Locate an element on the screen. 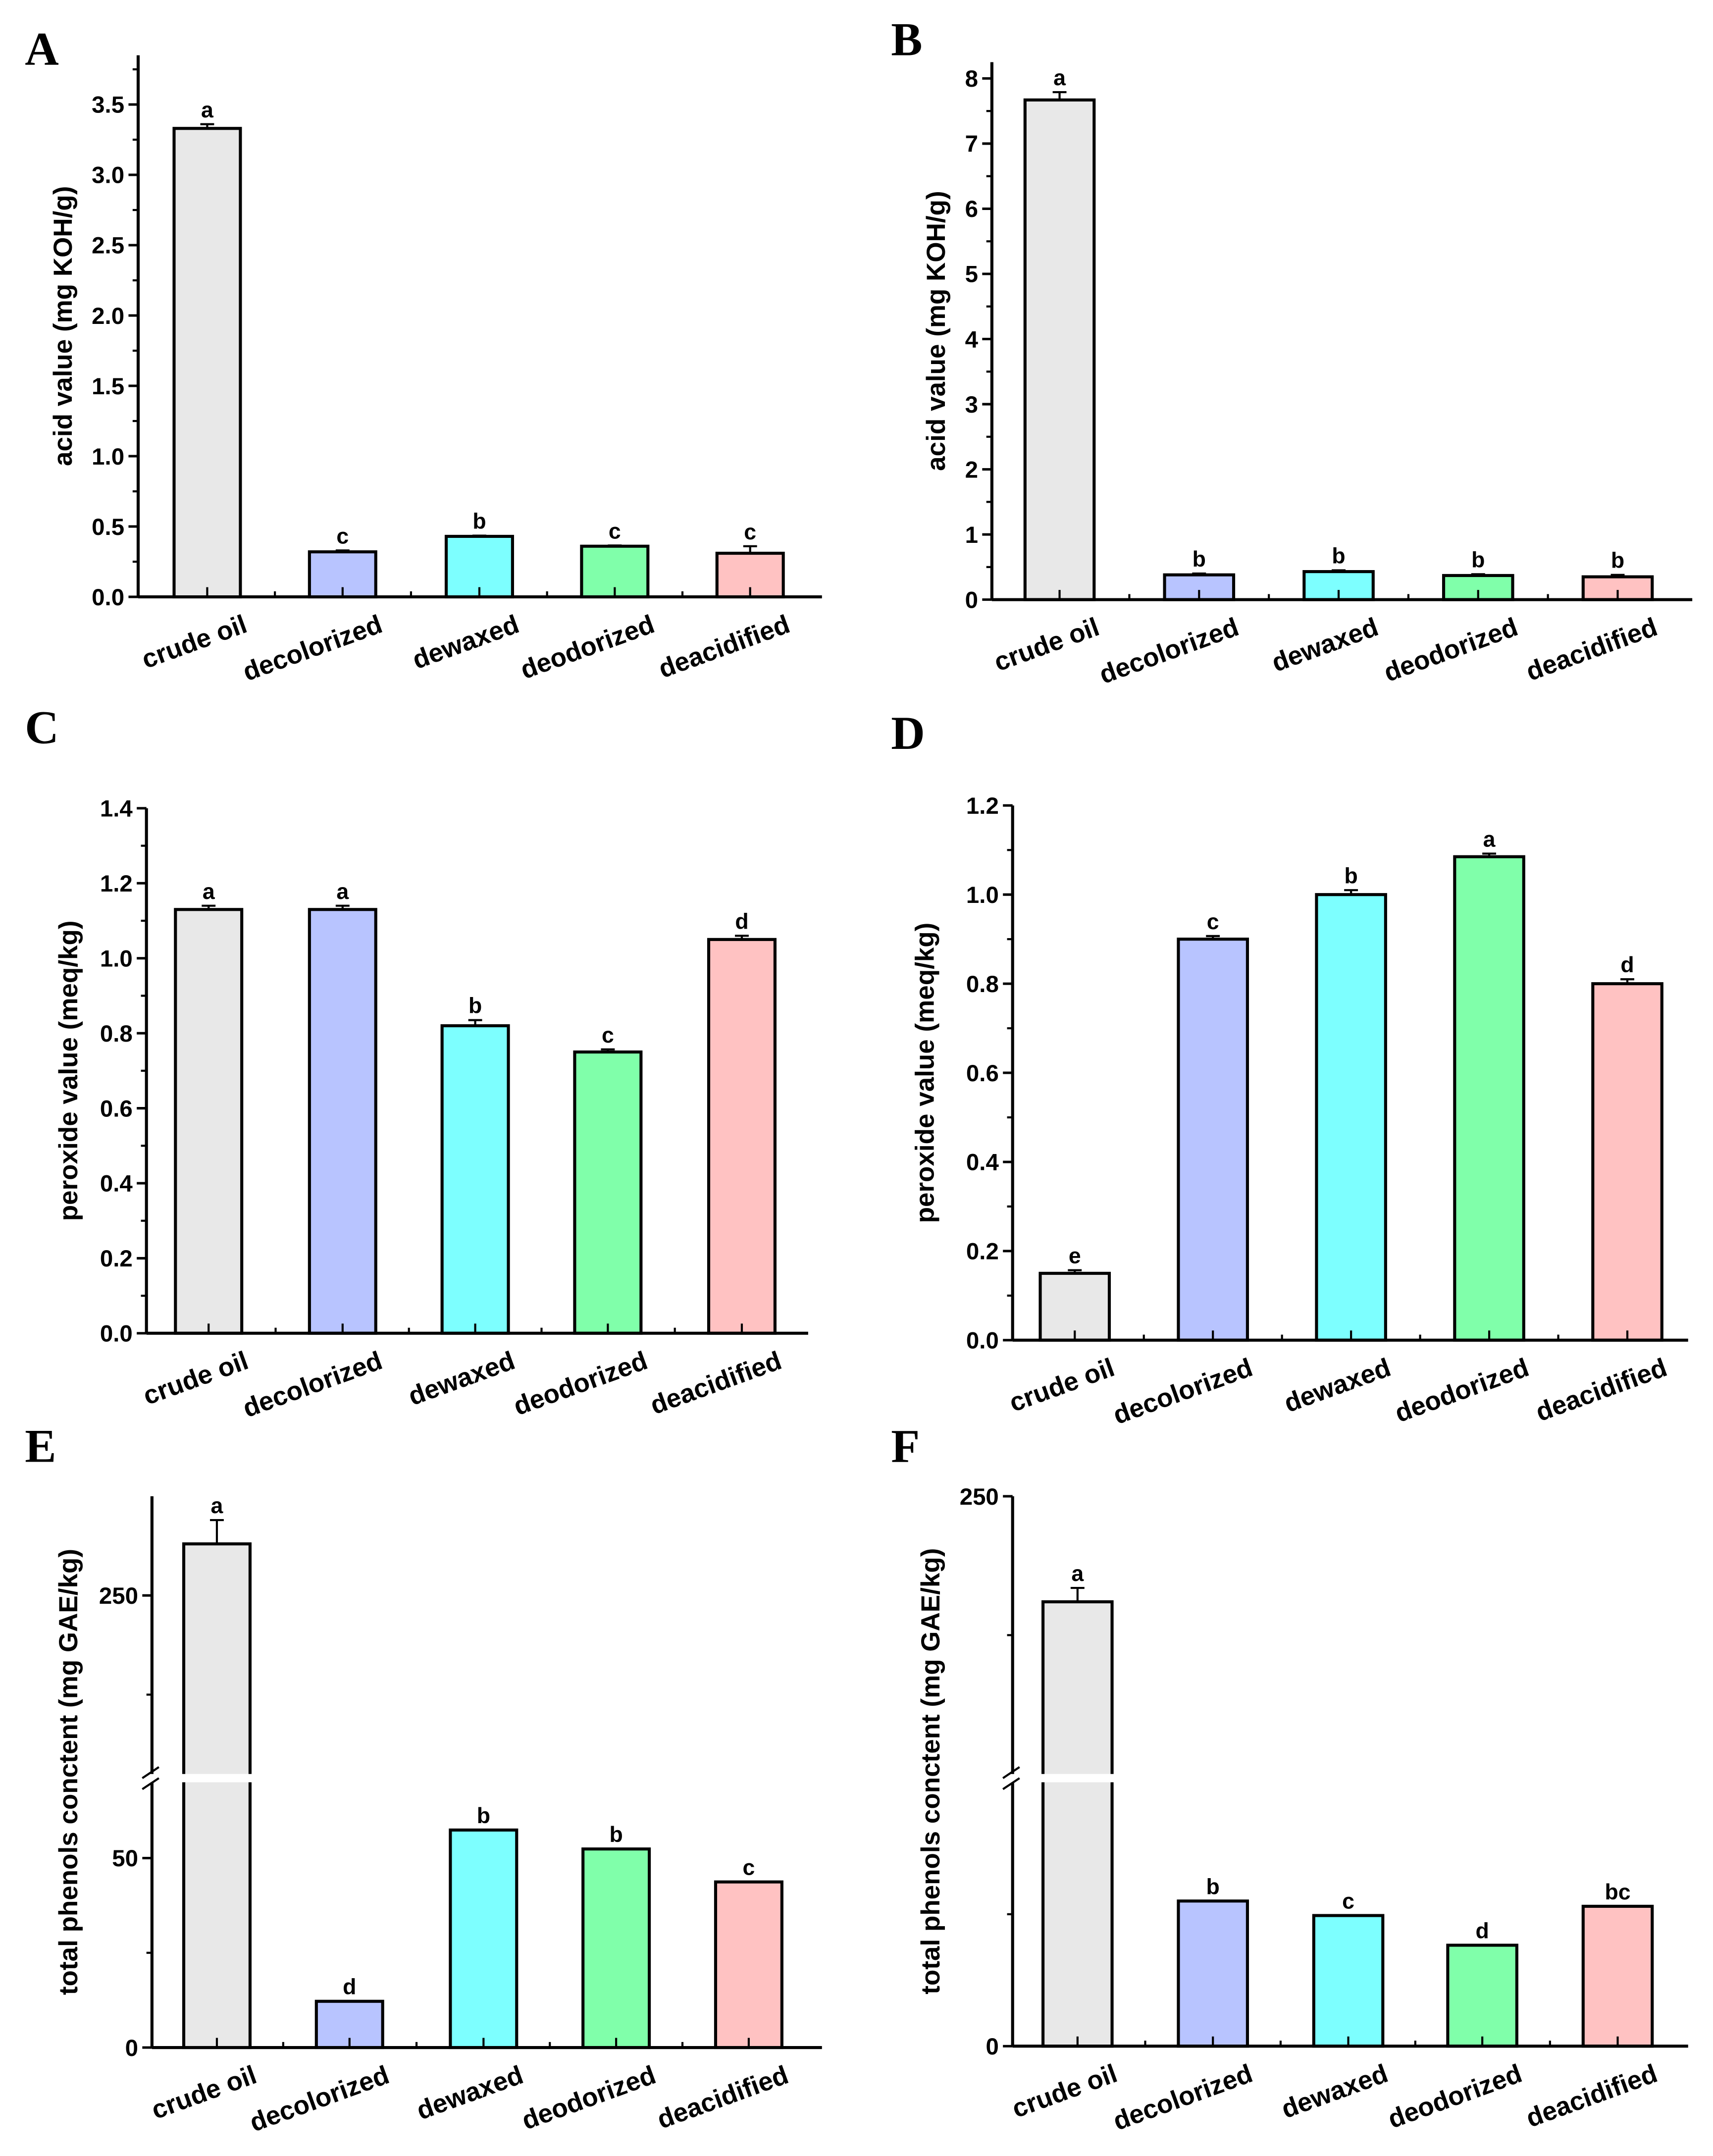 The height and width of the screenshot is (2156, 1713). y-axis-label: peroxide value (meq/kg) is located at coordinates (69, 1070).